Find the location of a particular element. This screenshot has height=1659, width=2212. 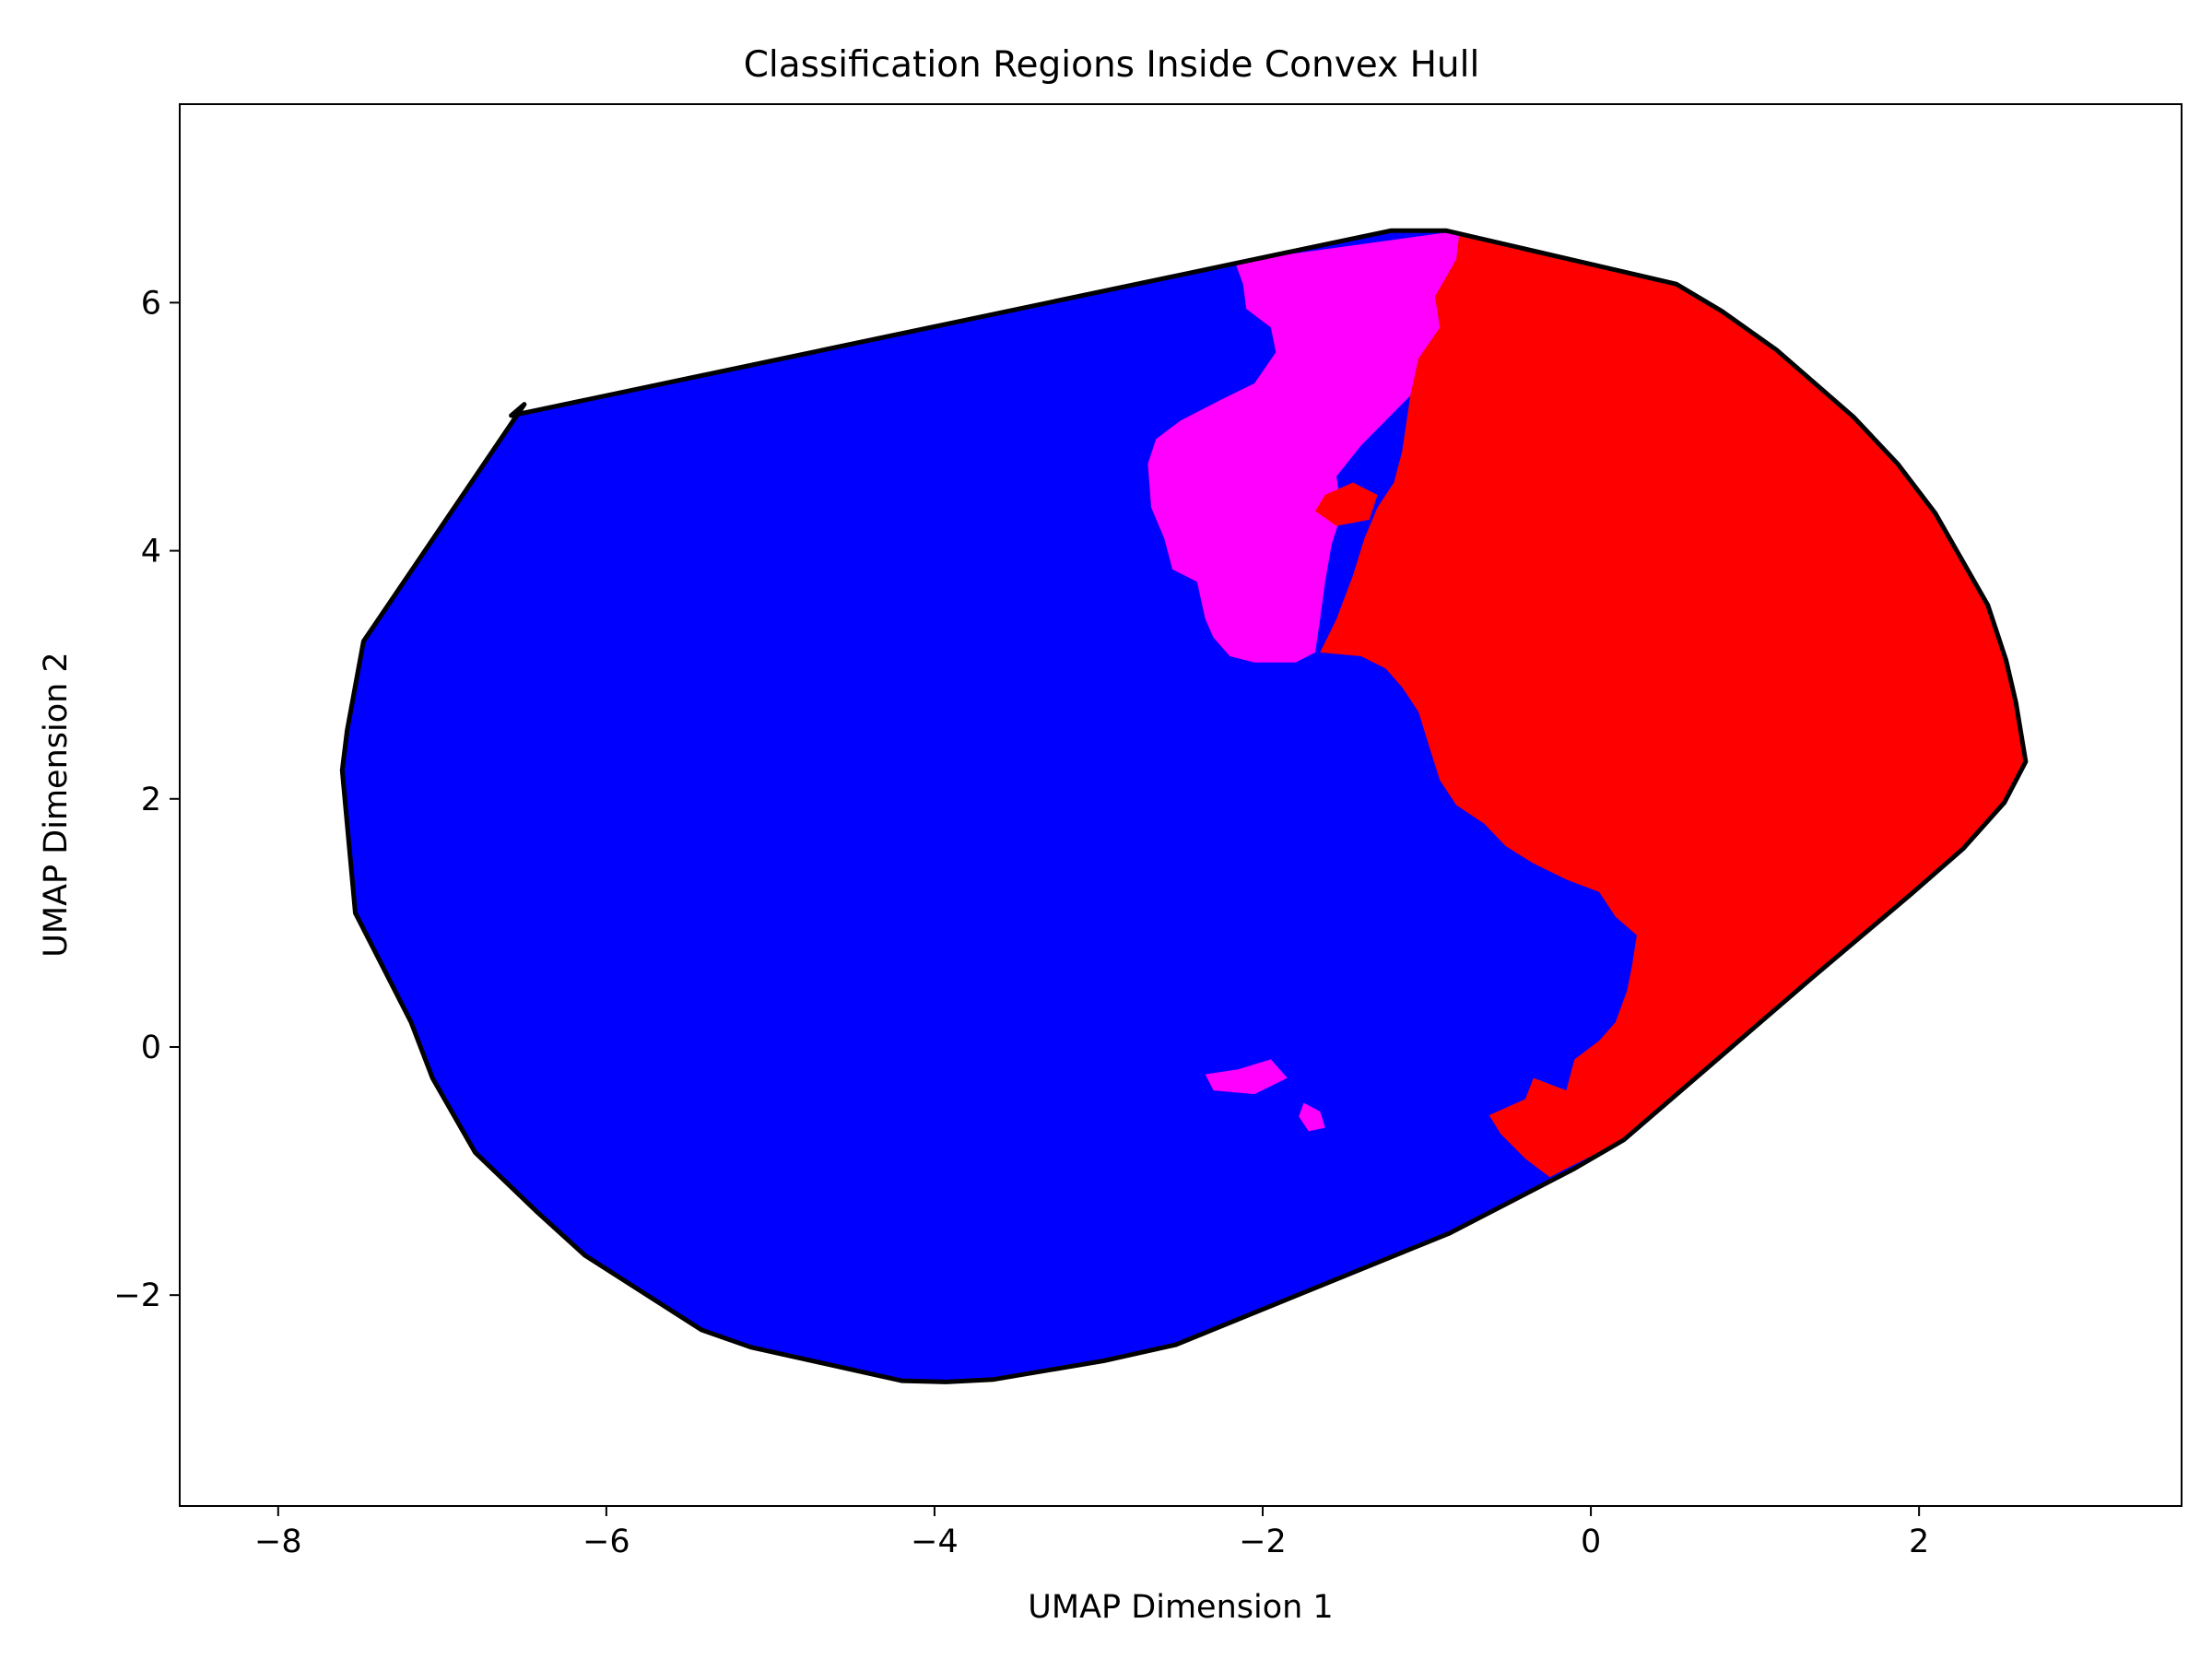

x-tick-label: 2 is located at coordinates (1919, 1542).